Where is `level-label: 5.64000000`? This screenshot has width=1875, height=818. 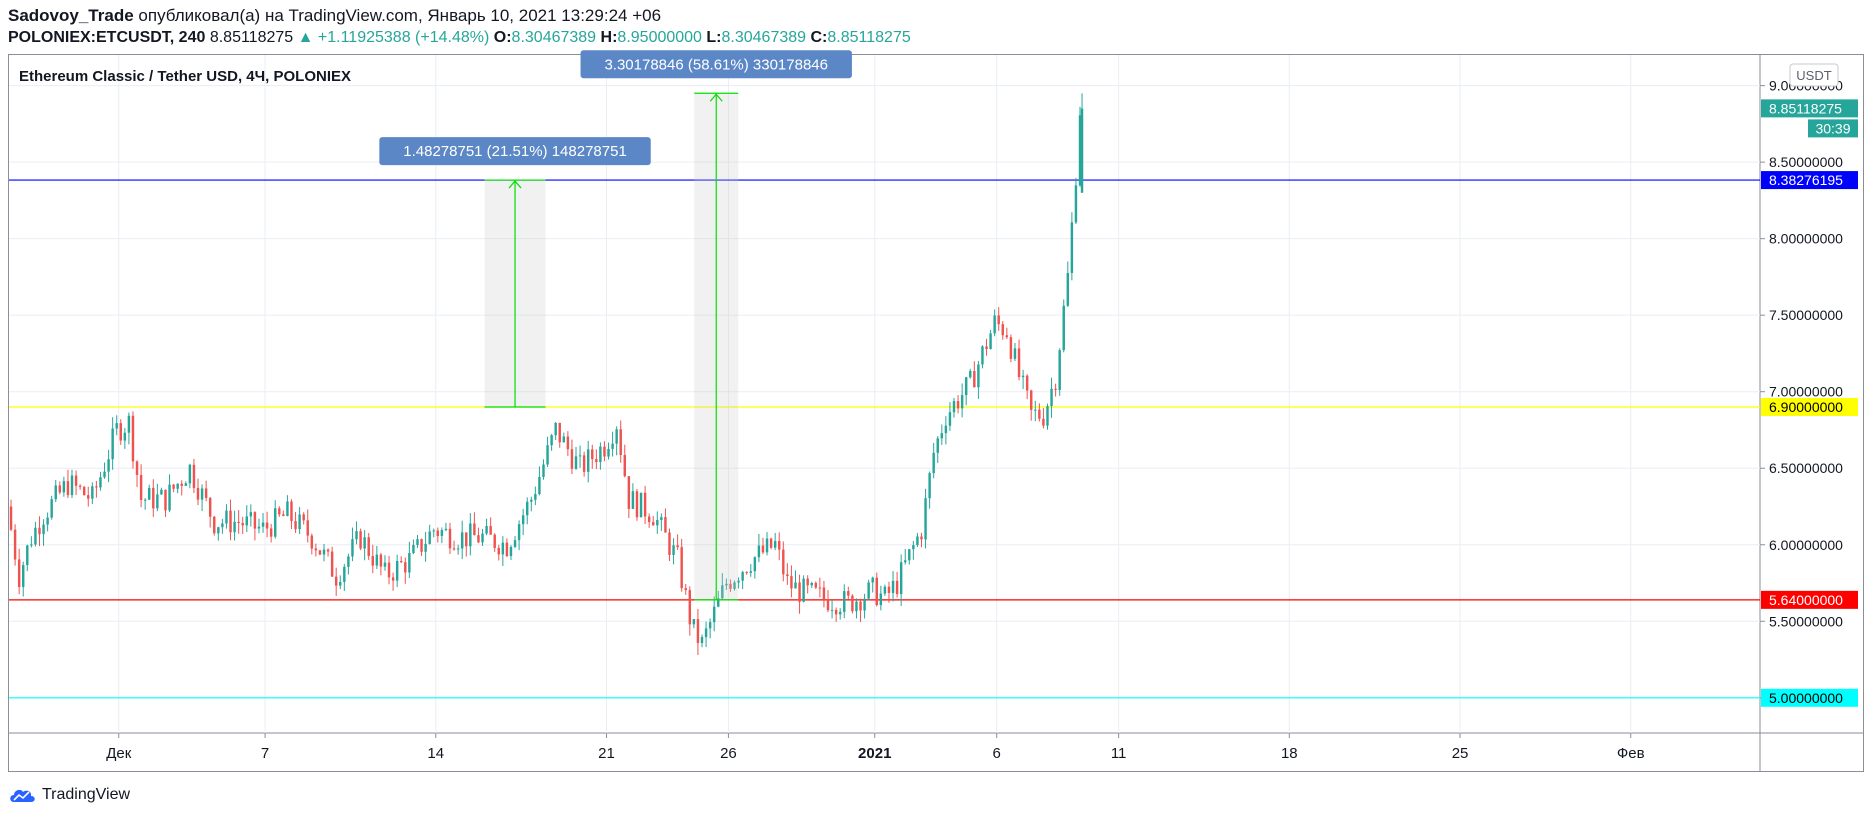
level-label: 5.64000000 is located at coordinates (1806, 600).